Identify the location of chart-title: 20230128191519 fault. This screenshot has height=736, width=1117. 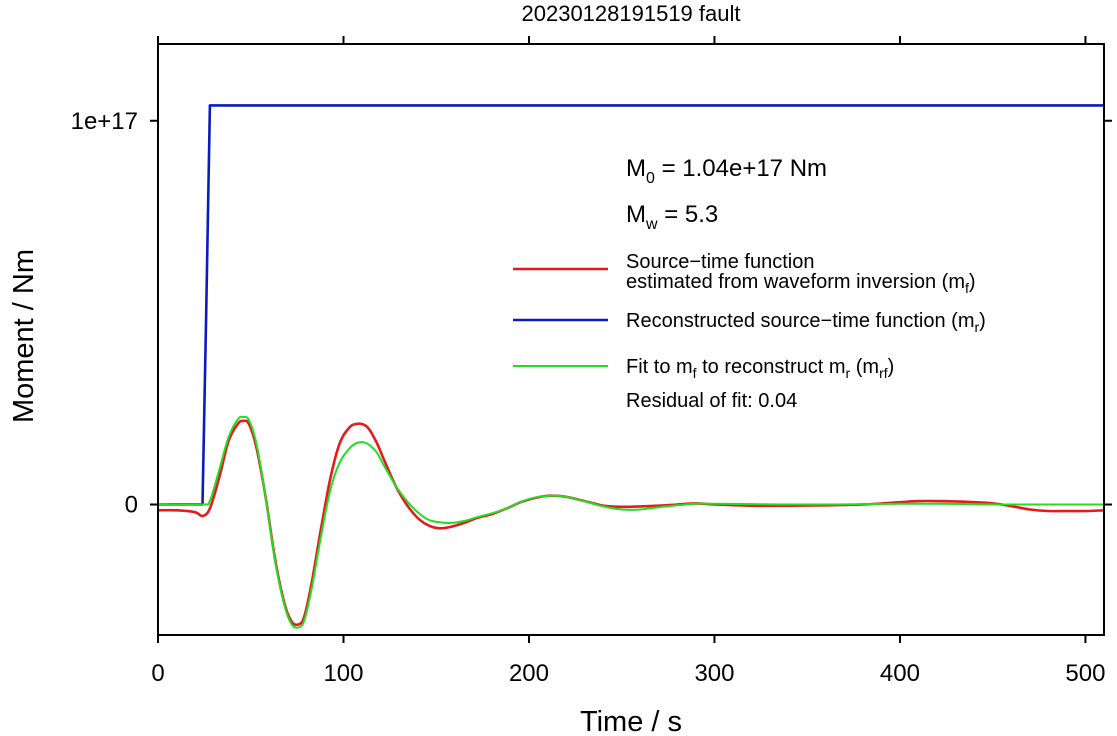
(631, 13).